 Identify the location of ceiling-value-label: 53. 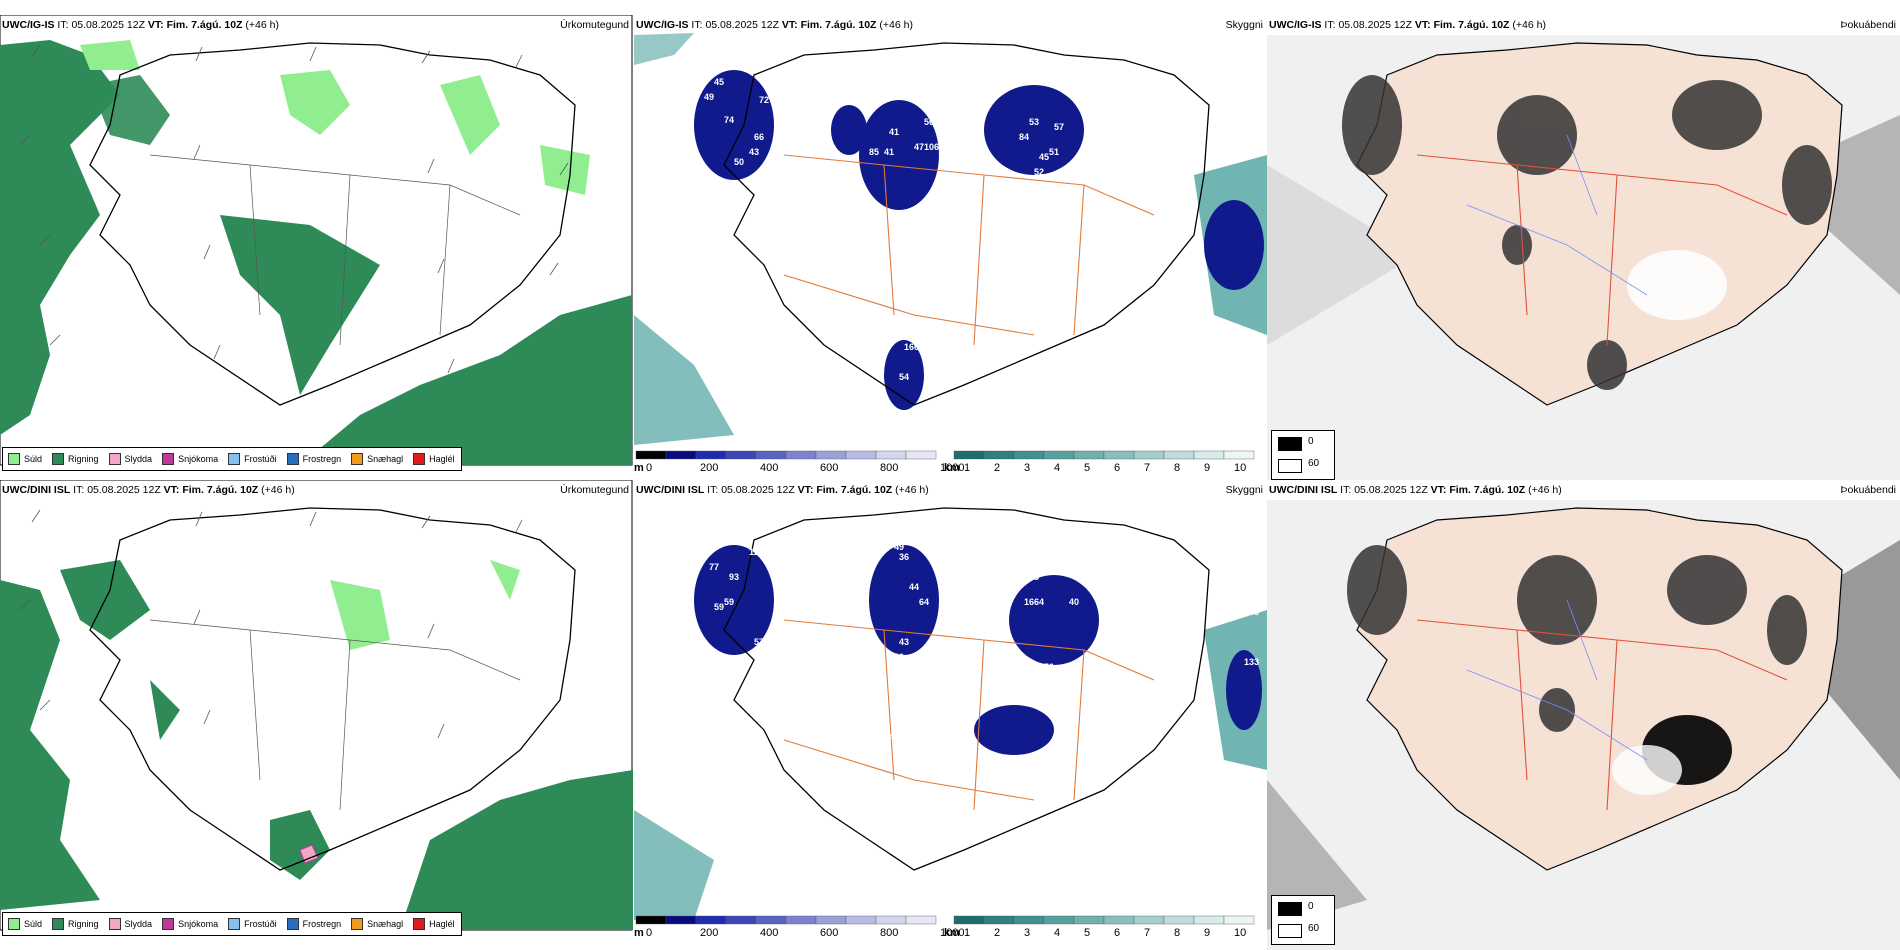
(1034, 122).